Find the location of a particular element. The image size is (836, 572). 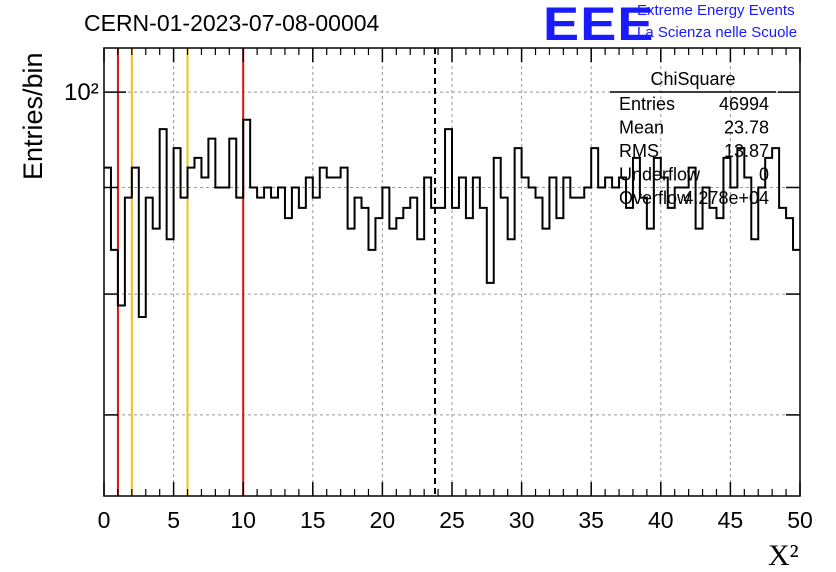

x-tick-label: 25 is located at coordinates (452, 520).